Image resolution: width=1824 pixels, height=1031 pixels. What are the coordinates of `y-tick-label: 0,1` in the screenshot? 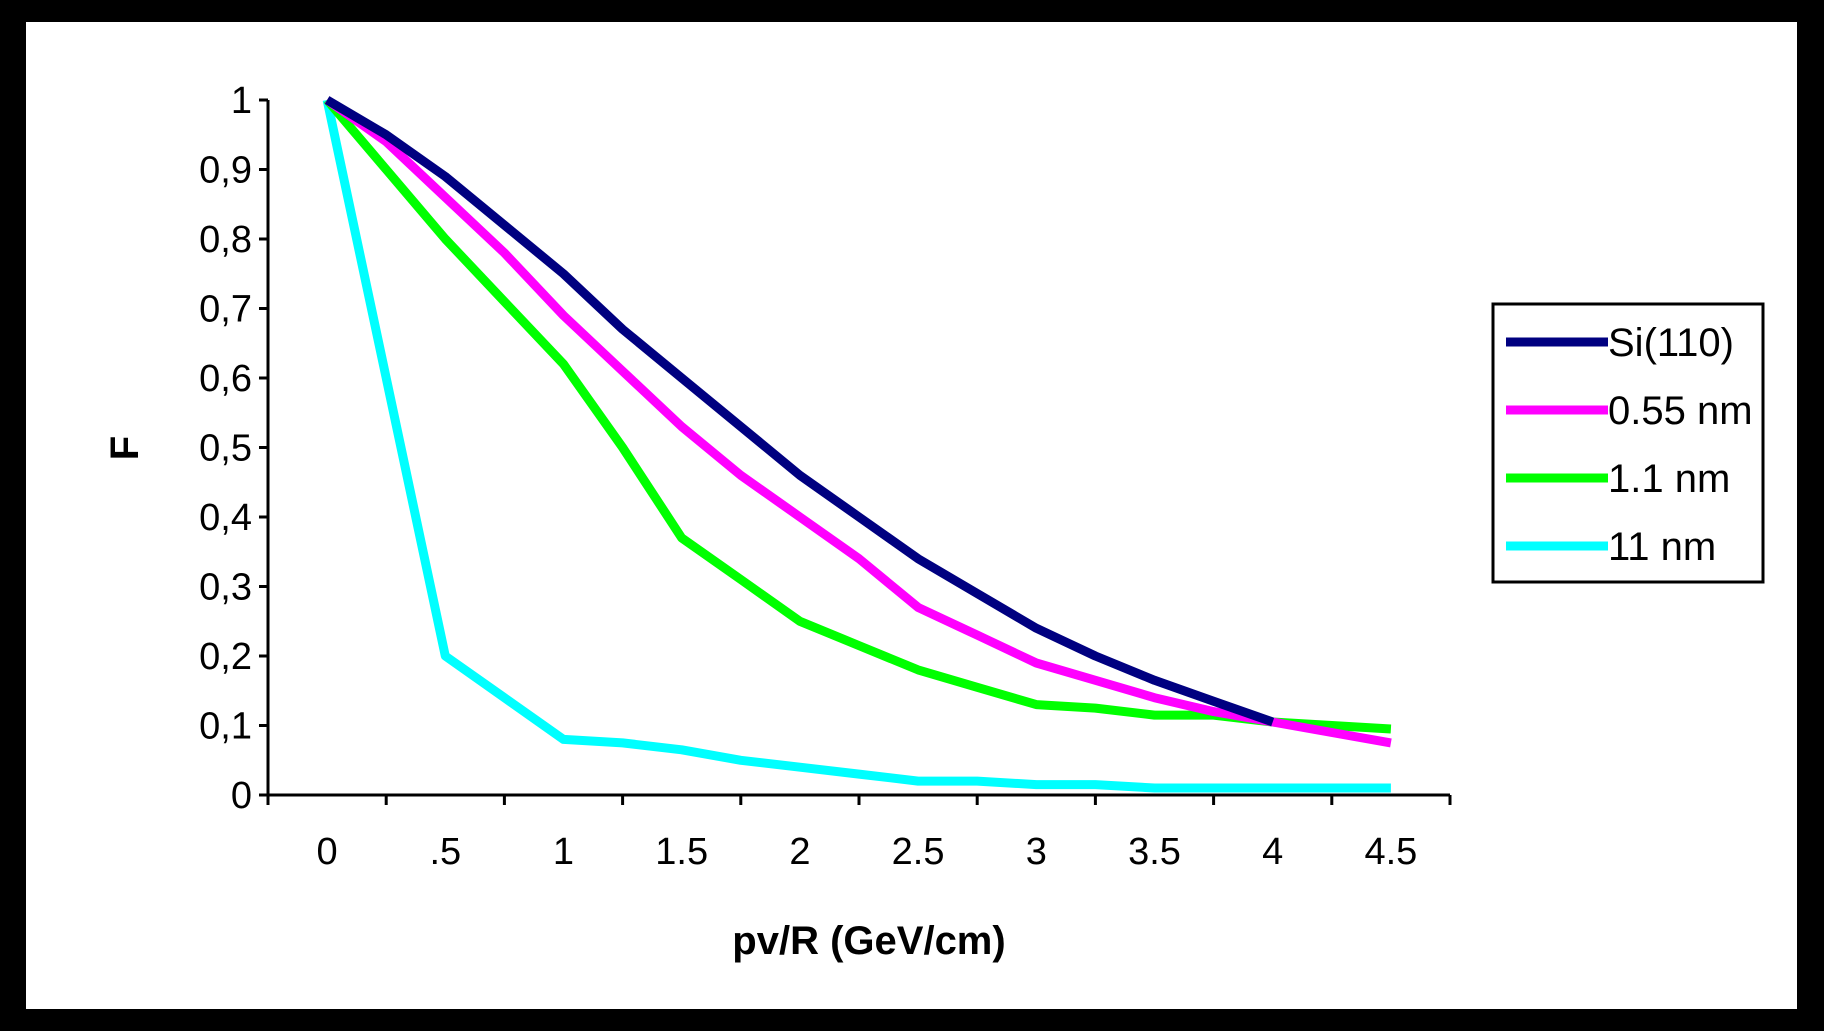 It's located at (225, 727).